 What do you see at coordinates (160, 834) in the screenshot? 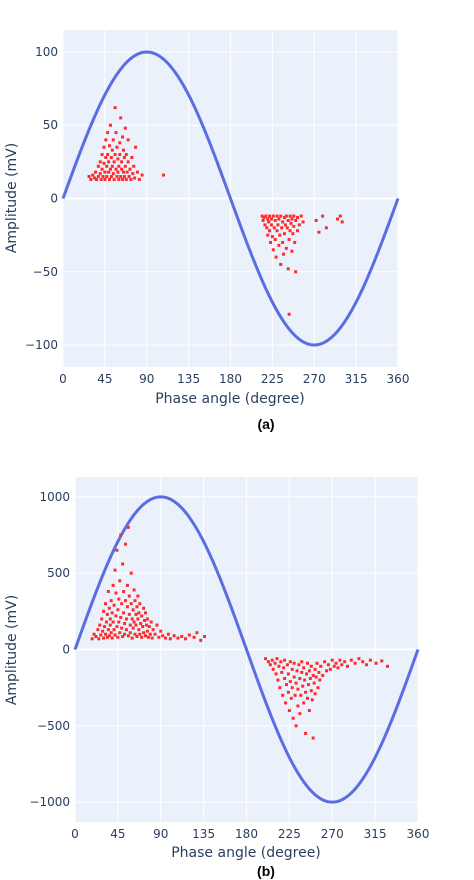
I see `x-tick-label: 90` at bounding box center [160, 834].